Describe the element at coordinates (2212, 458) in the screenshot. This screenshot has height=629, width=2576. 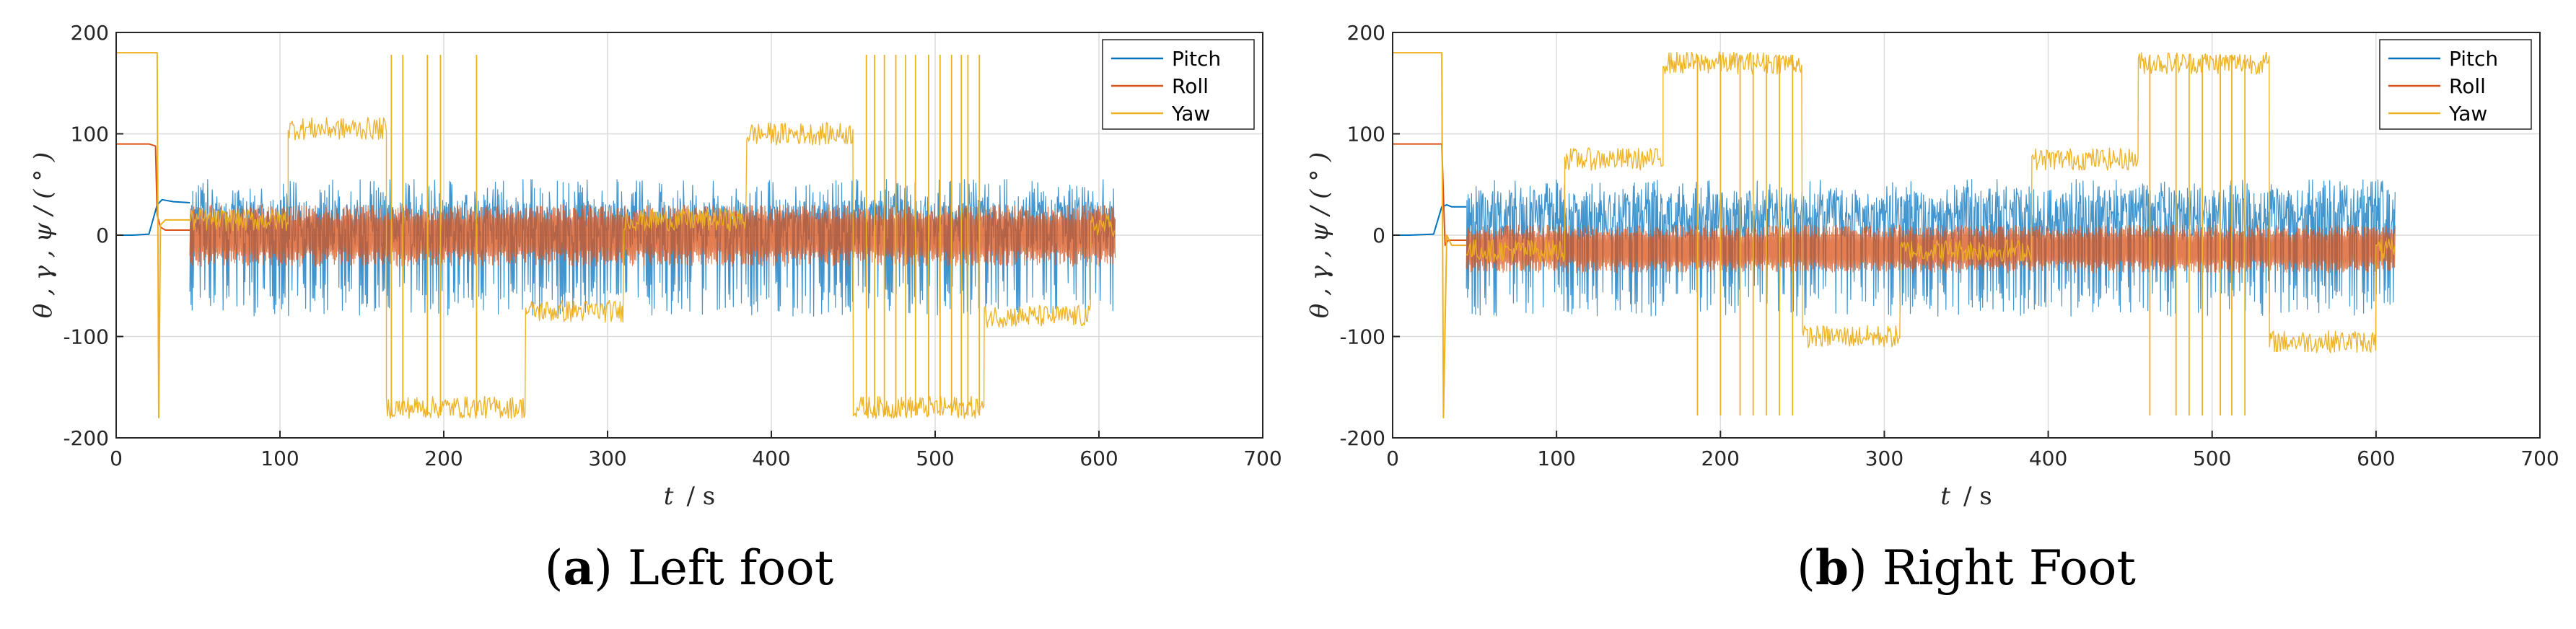
I see `chart1-xtick-label-500: 500` at that location.